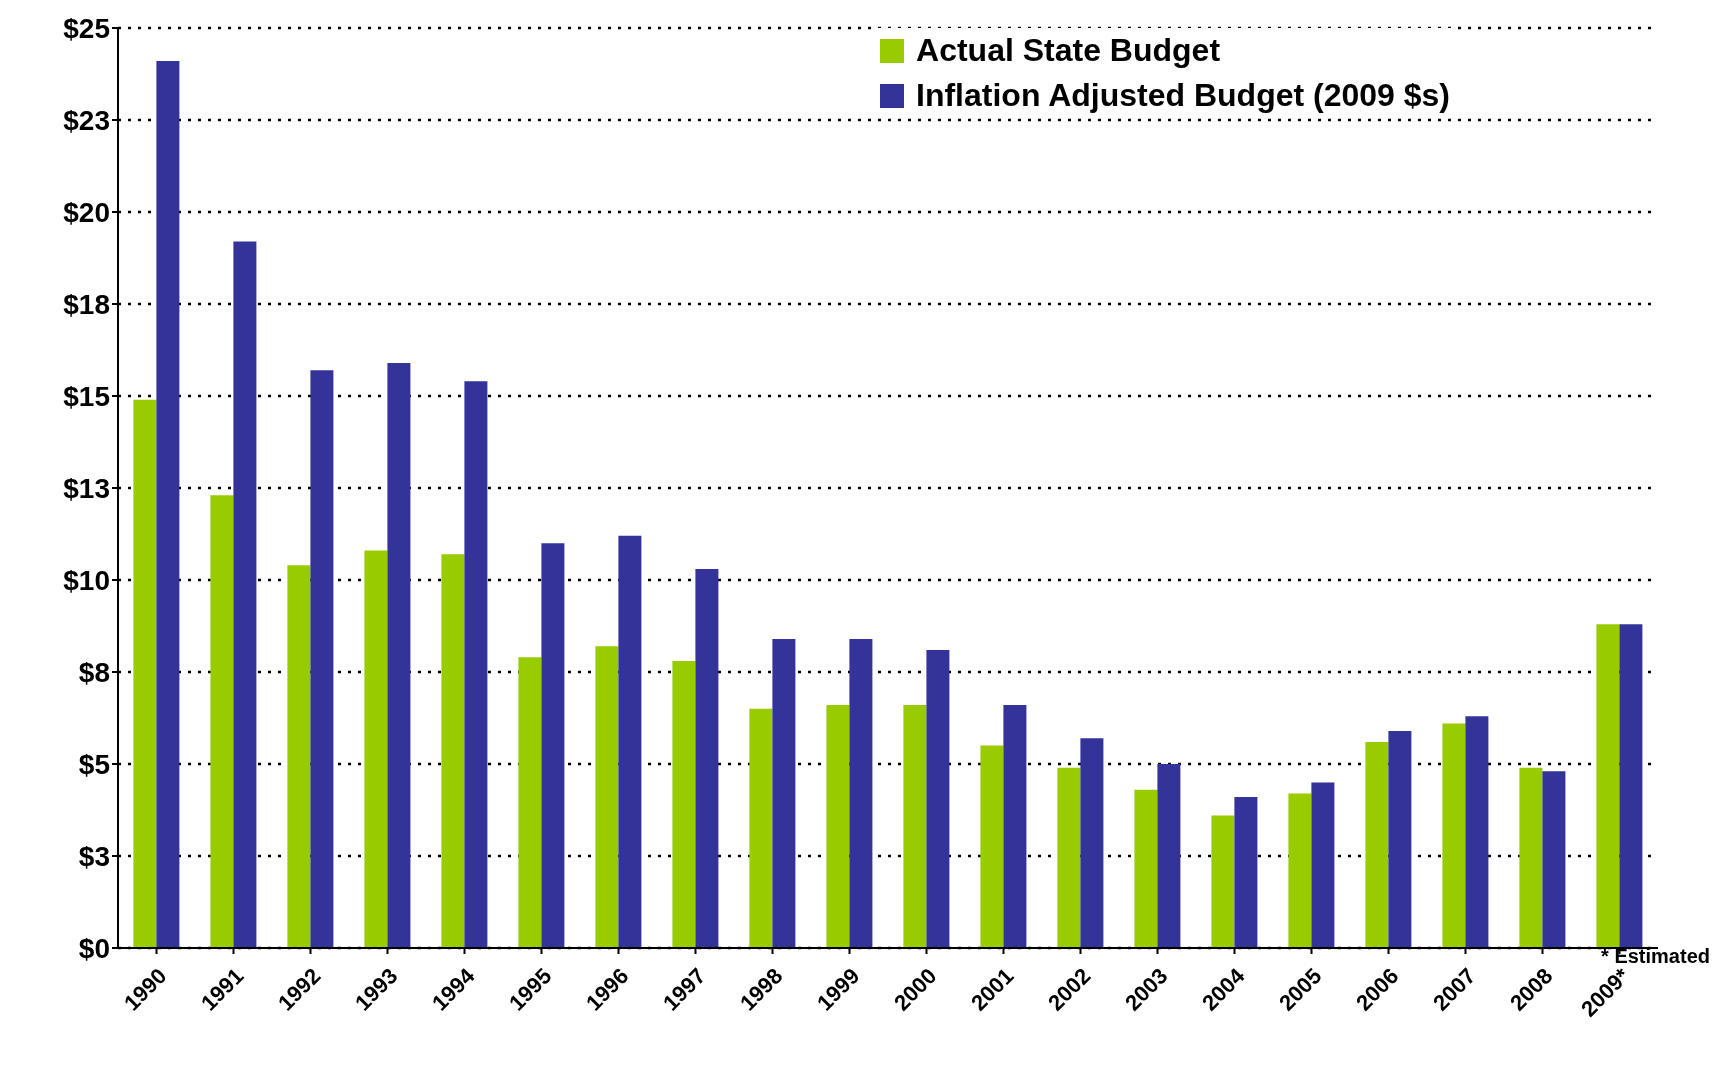 Image resolution: width=1735 pixels, height=1078 pixels. Describe the element at coordinates (86, 28) in the screenshot. I see `y-tick-label: $25` at that location.